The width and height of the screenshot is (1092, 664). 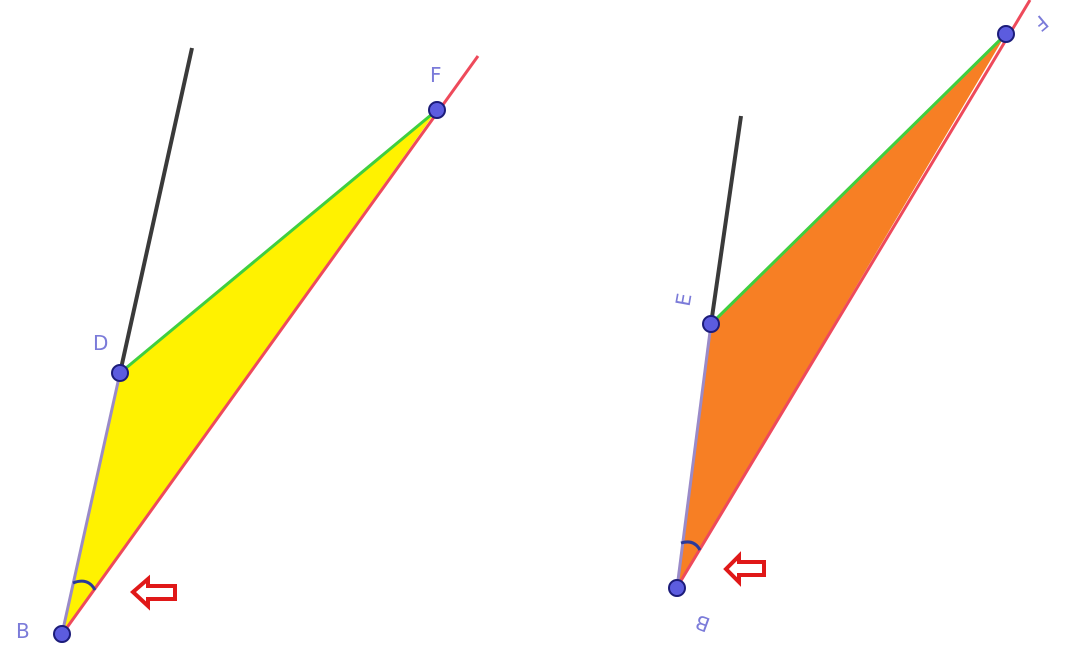 What do you see at coordinates (437, 110) in the screenshot?
I see `left-point-f` at bounding box center [437, 110].